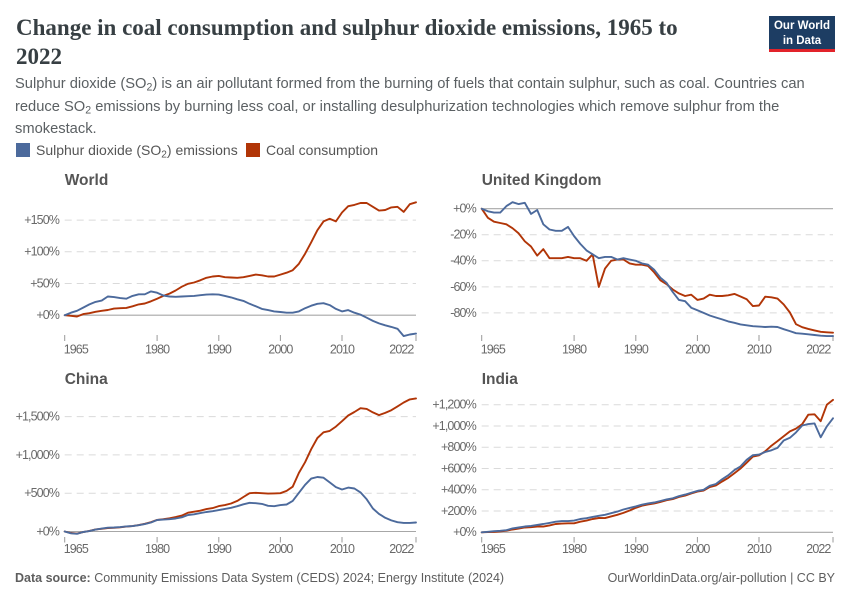 Image resolution: width=850 pixels, height=600 pixels. What do you see at coordinates (463, 313) in the screenshot?
I see `svg-text: -80%` at bounding box center [463, 313].